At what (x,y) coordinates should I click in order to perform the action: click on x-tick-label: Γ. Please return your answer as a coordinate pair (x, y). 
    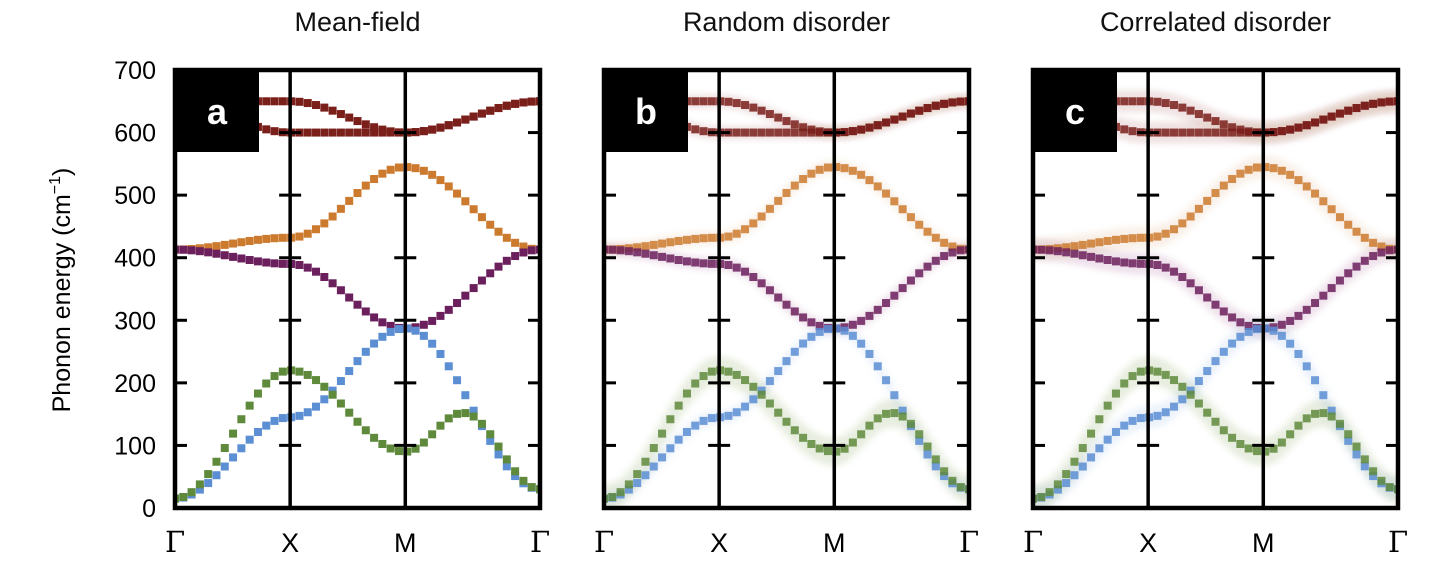
    Looking at the image, I should click on (604, 542).